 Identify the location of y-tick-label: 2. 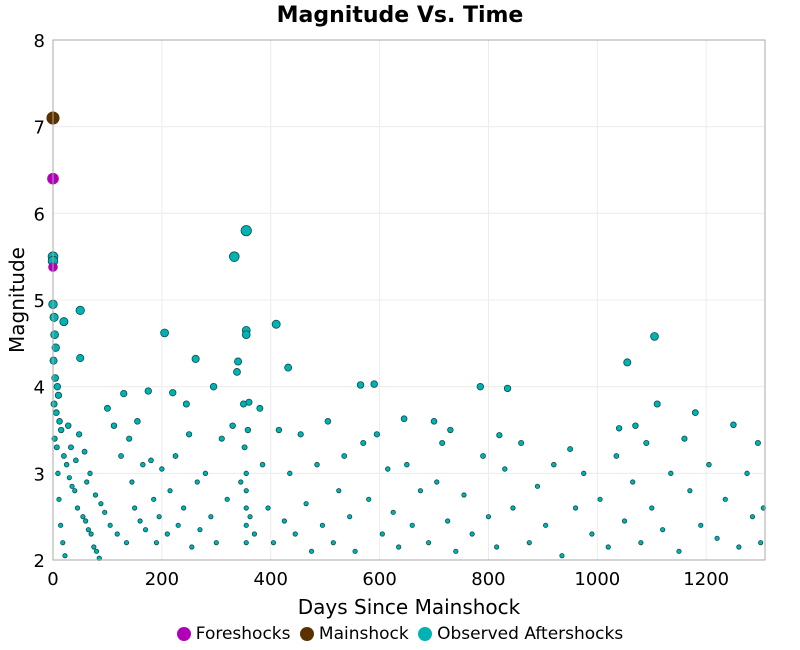
(39, 561).